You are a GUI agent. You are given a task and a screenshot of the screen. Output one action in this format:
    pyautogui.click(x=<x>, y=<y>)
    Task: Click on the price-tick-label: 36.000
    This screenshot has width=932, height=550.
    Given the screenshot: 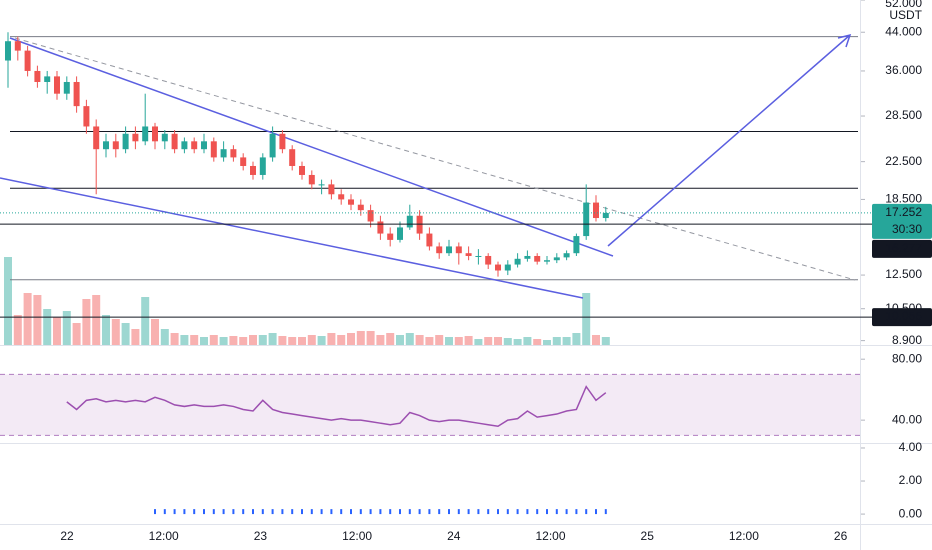 What is the action you would take?
    pyautogui.click(x=903, y=70)
    